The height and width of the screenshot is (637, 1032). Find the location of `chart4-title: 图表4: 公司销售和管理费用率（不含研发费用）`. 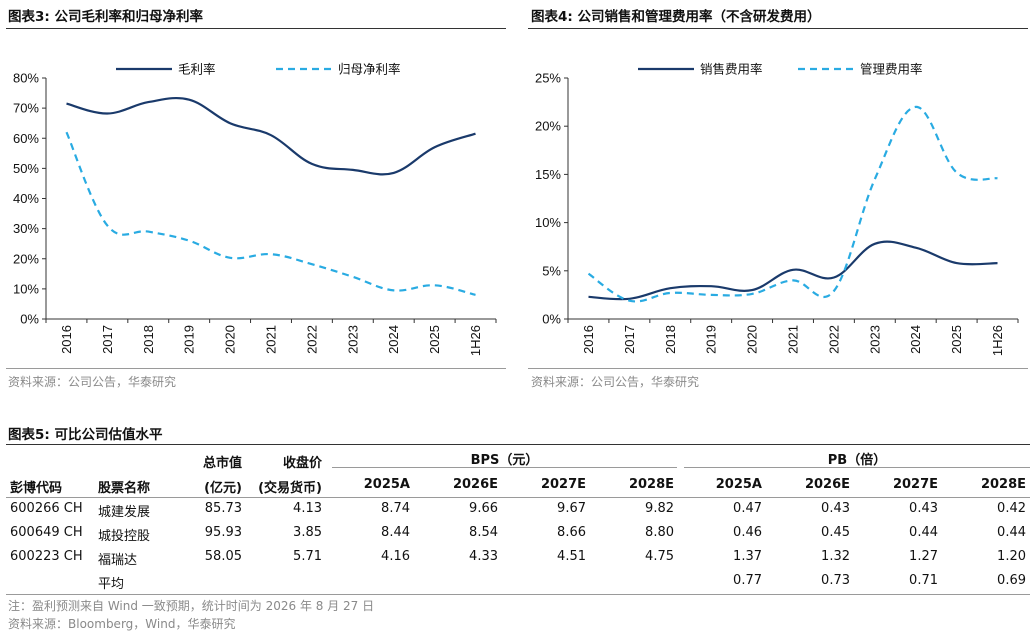

chart4-title: 图表4: 公司销售和管理费用率（不含研发费用） is located at coordinates (676, 17).